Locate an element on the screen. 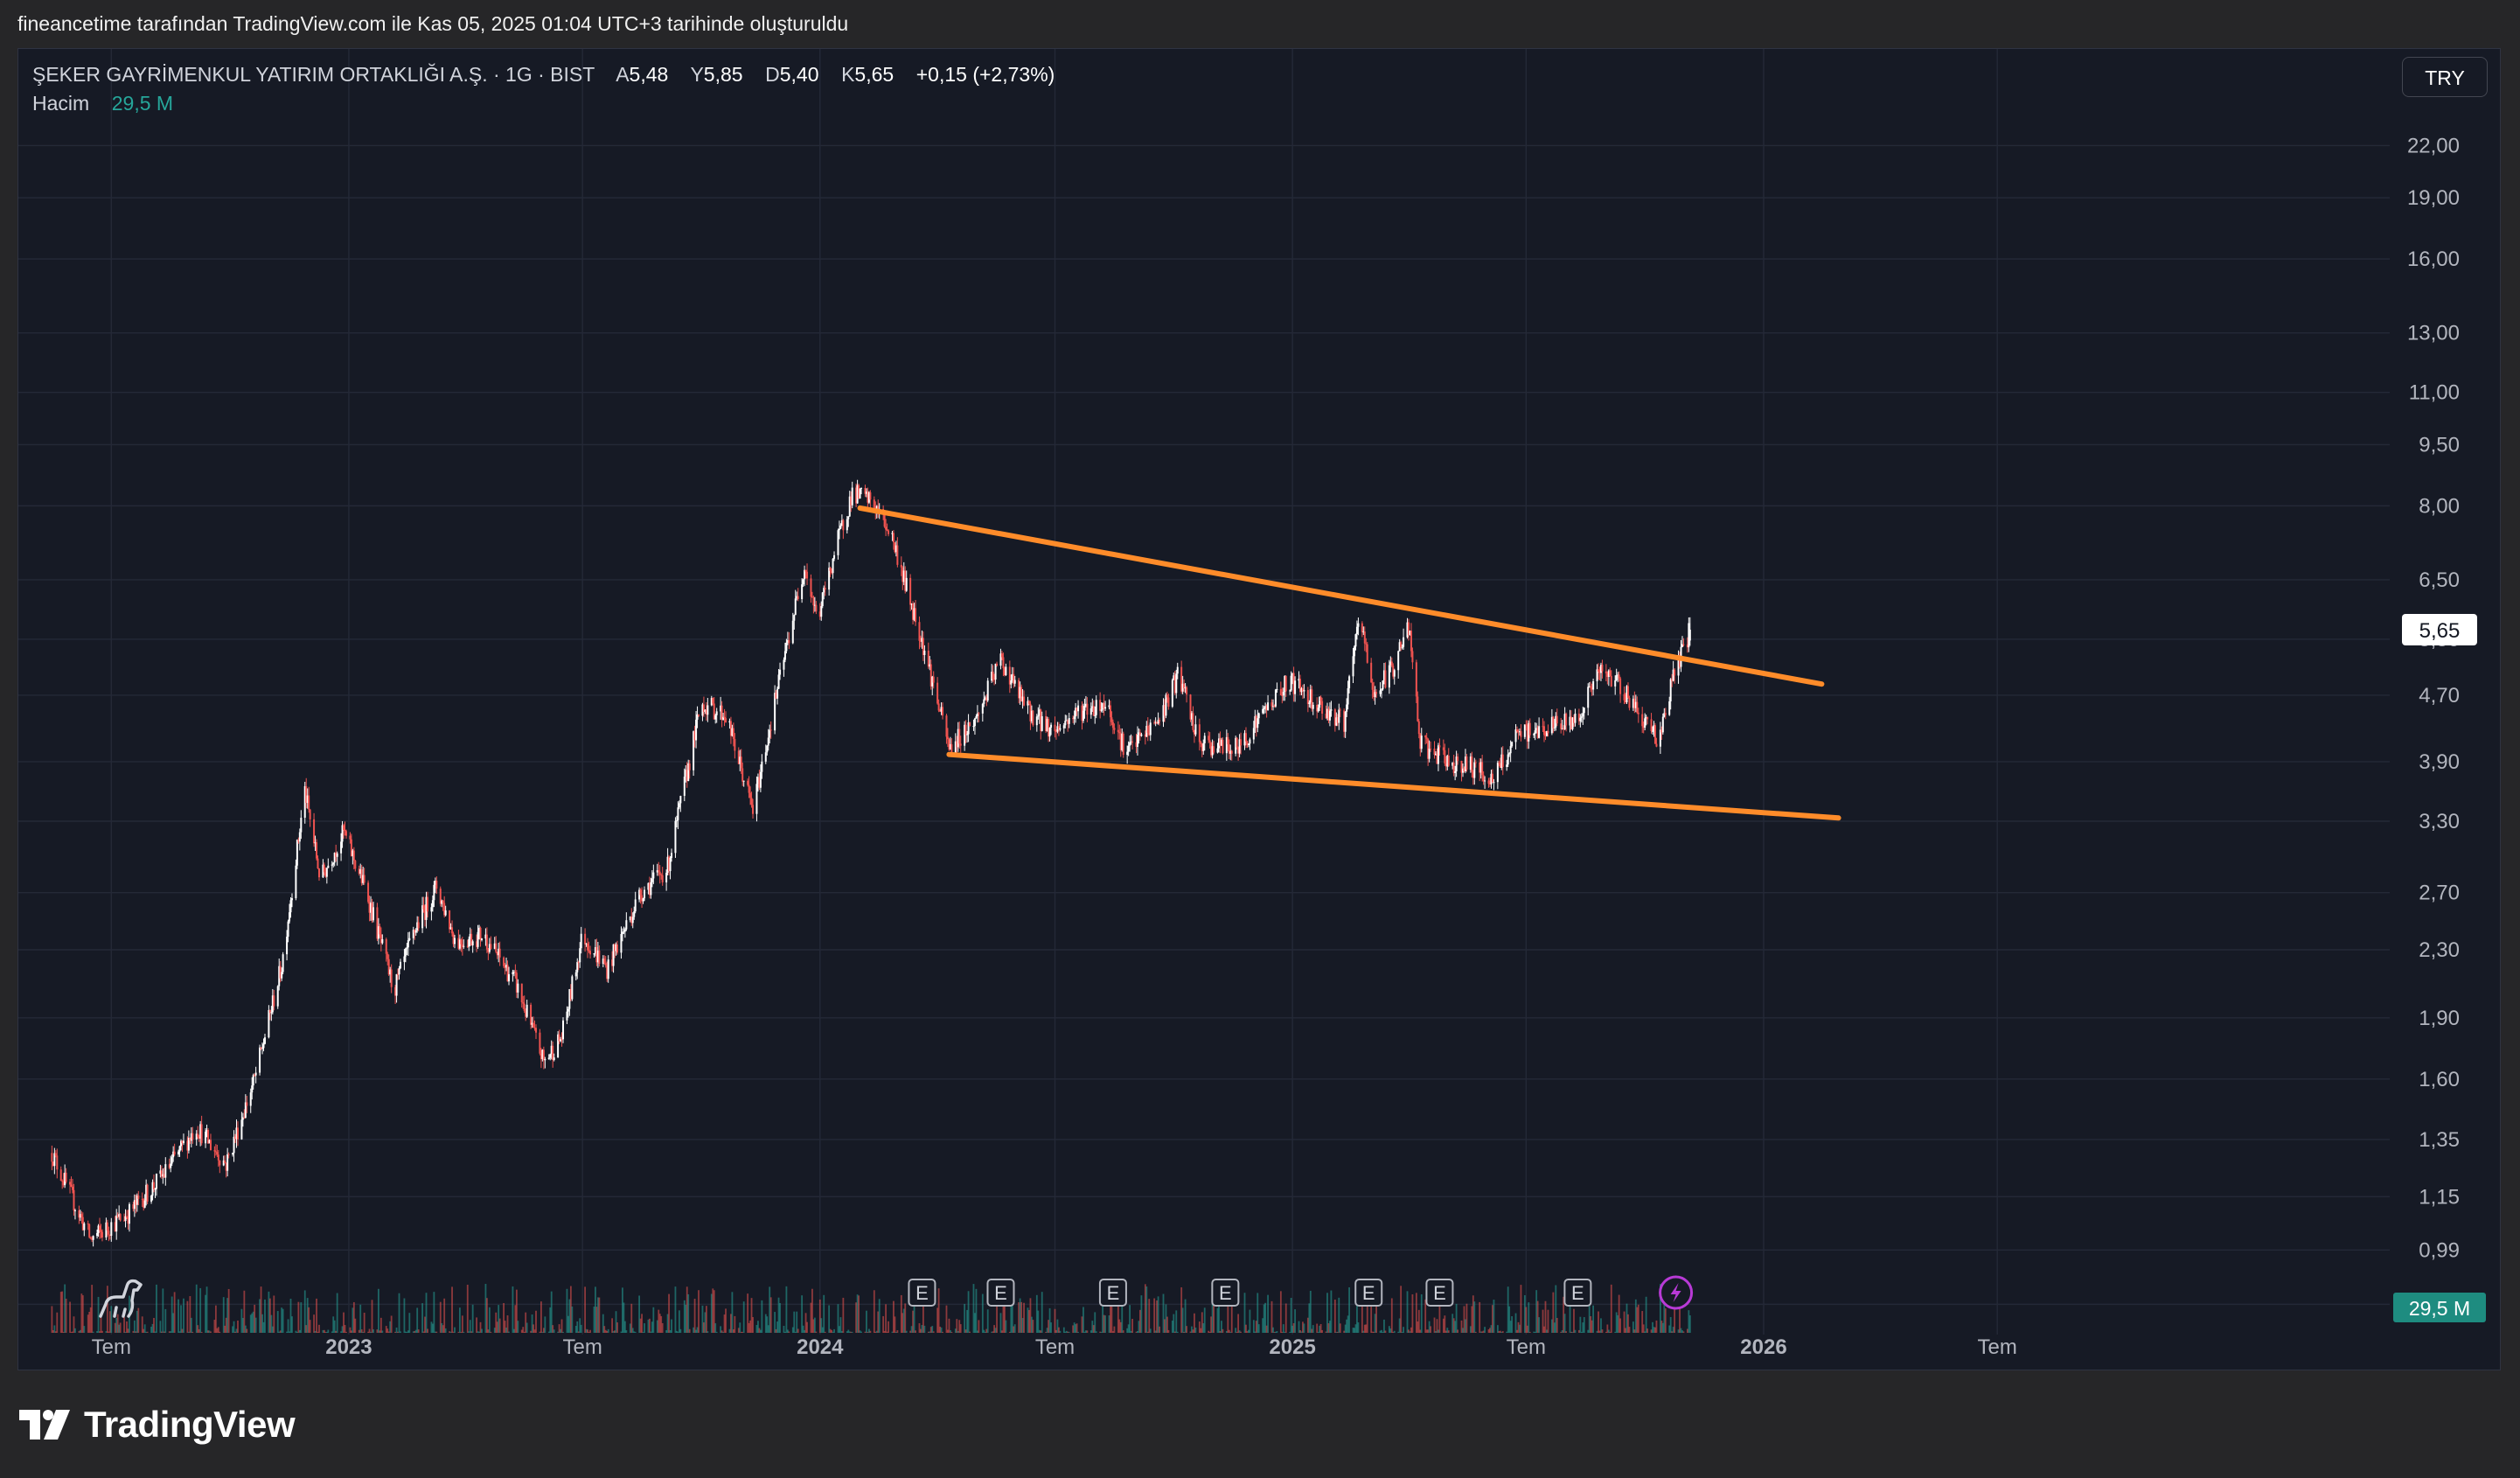 This screenshot has width=2520, height=1478. currency-button: TRY is located at coordinates (2445, 77).